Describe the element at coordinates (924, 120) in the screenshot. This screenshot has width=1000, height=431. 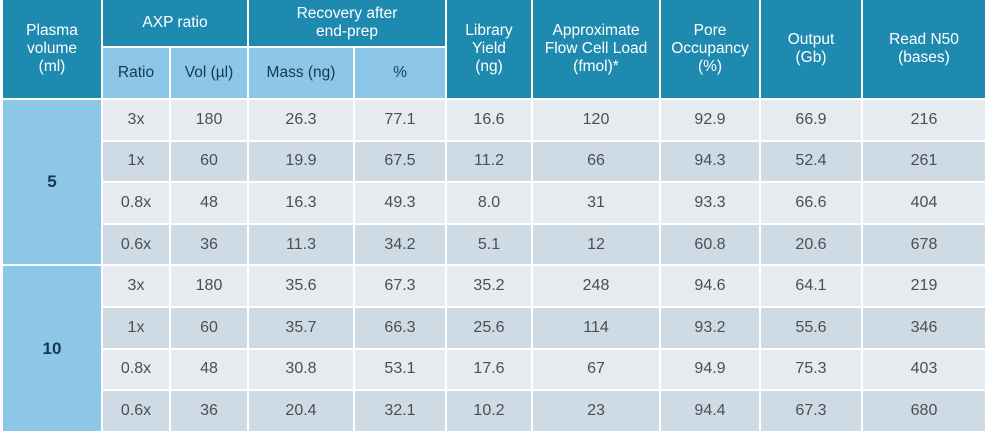
I see `cell-read-n50: 216` at that location.